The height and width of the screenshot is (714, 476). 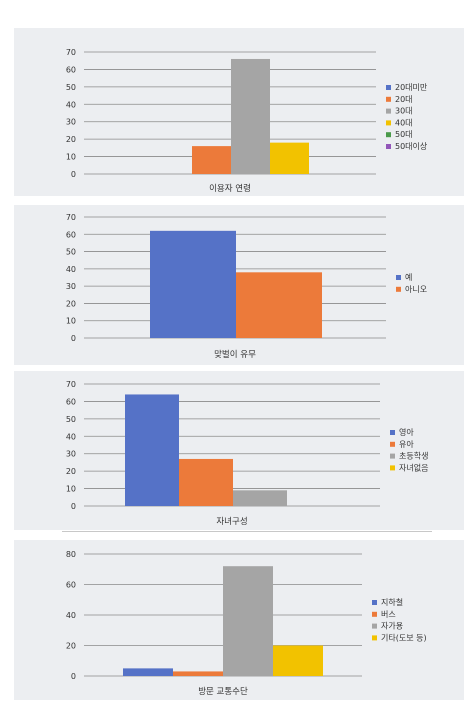 What do you see at coordinates (416, 289) in the screenshot?
I see `legend-label: 아니오` at bounding box center [416, 289].